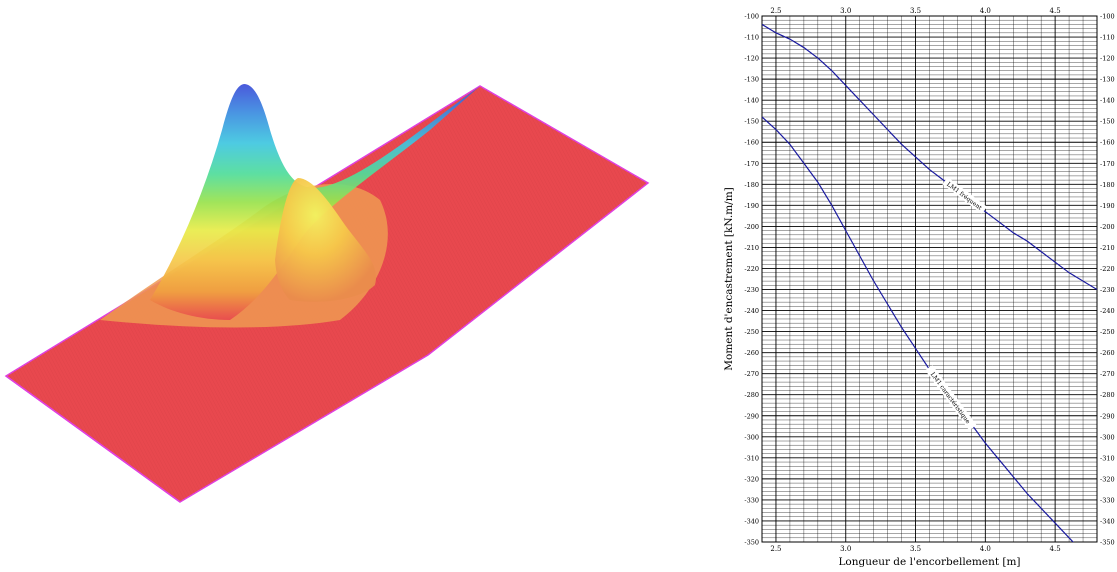 The height and width of the screenshot is (572, 1117). Describe the element at coordinates (729, 278) in the screenshot. I see `y-axis-label: Moment d'encastrement [kN.m/m]` at that location.